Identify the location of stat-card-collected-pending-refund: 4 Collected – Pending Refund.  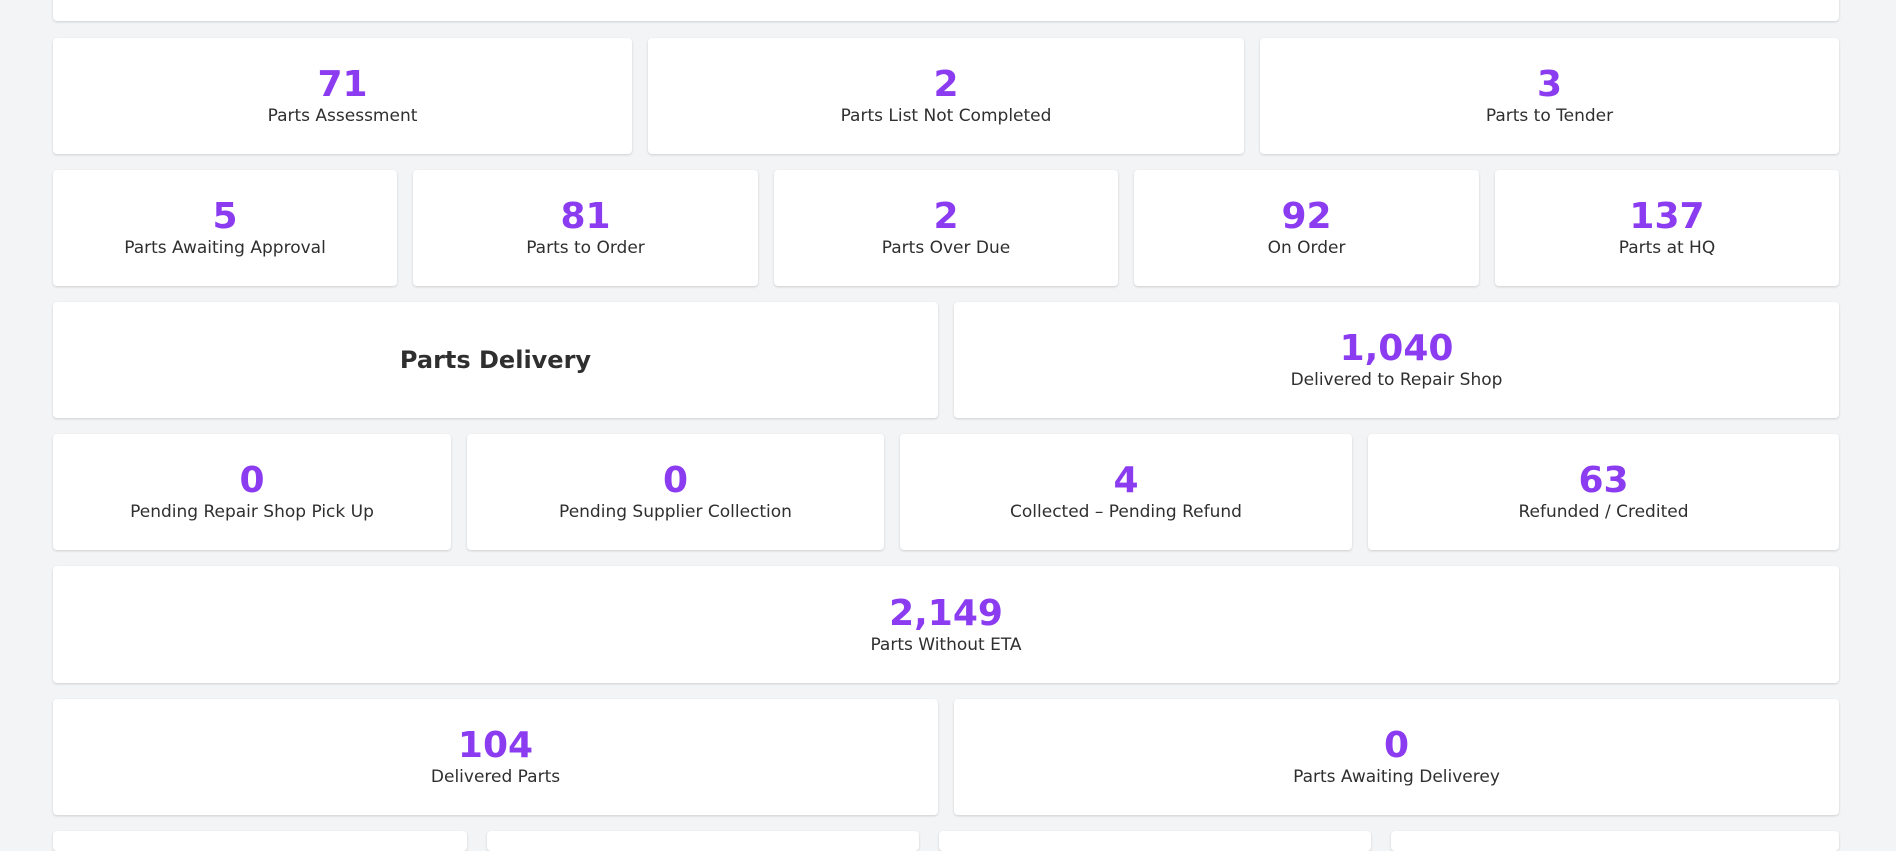
(1126, 492).